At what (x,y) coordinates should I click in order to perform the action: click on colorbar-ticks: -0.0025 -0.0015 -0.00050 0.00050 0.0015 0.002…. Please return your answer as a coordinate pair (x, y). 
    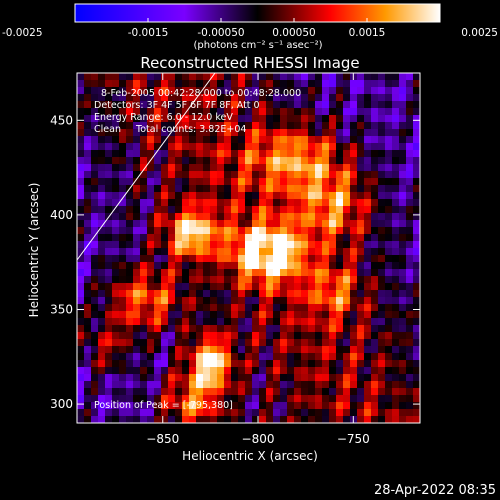
    Looking at the image, I should click on (250, 28).